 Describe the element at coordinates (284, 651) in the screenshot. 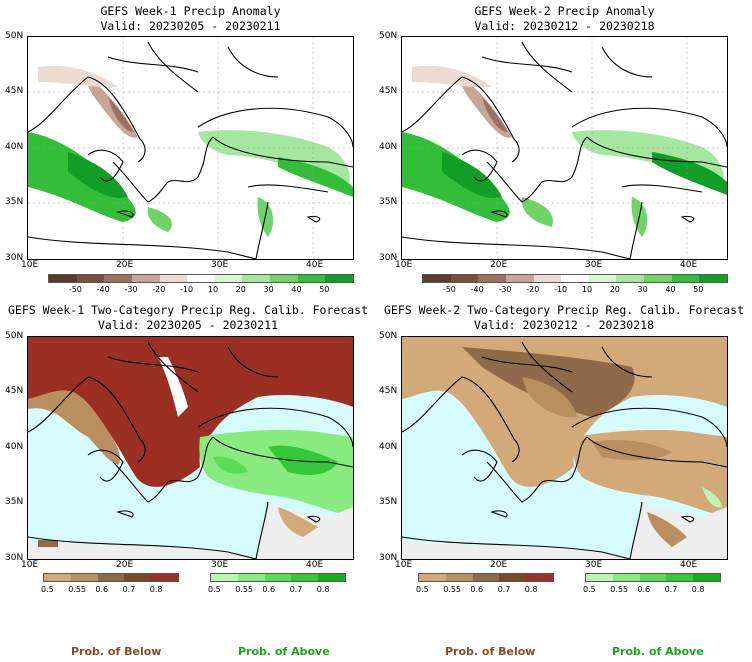

I see `prob-above-label-left: Prob. of Above` at that location.